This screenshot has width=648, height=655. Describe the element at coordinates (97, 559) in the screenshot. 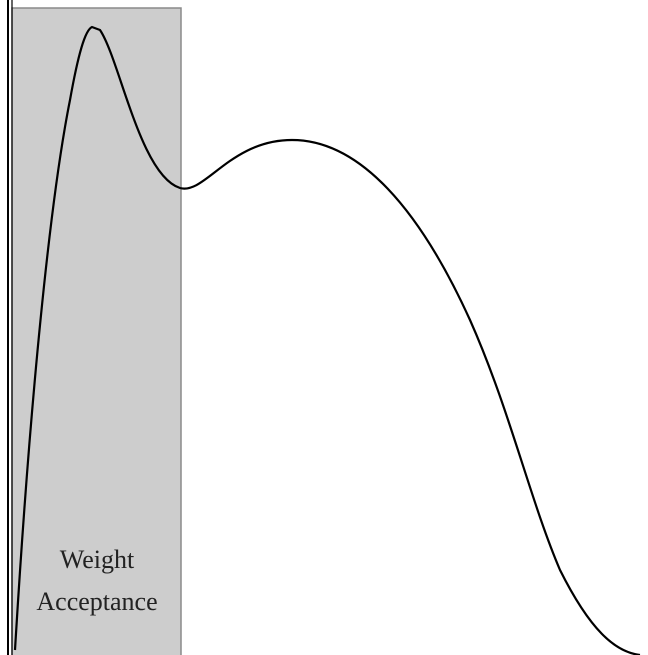

I see `region-label: Weight` at that location.